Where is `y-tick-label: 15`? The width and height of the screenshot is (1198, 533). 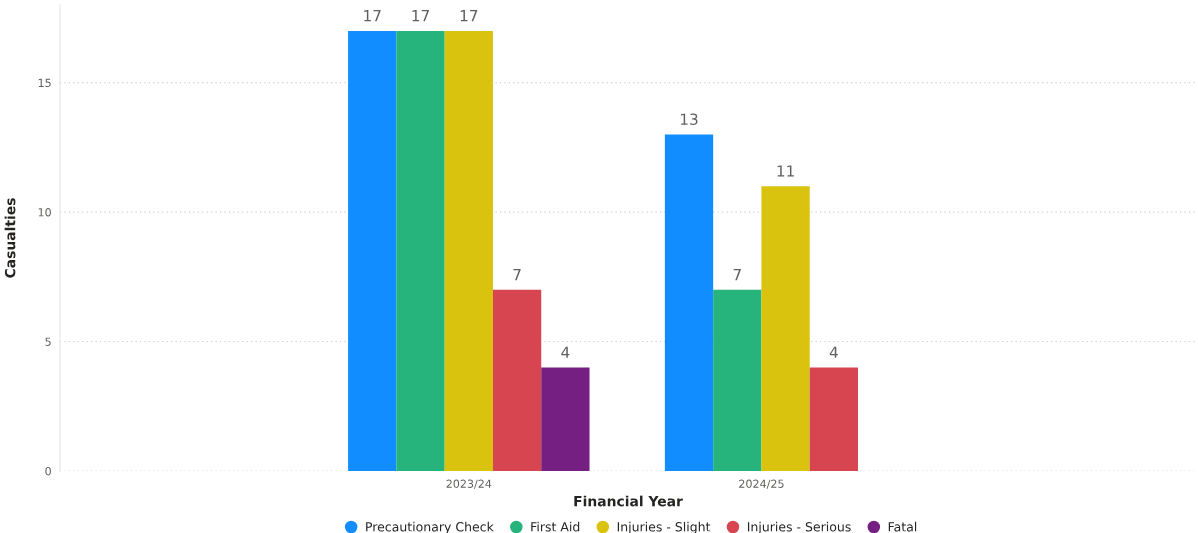
y-tick-label: 15 is located at coordinates (44, 83).